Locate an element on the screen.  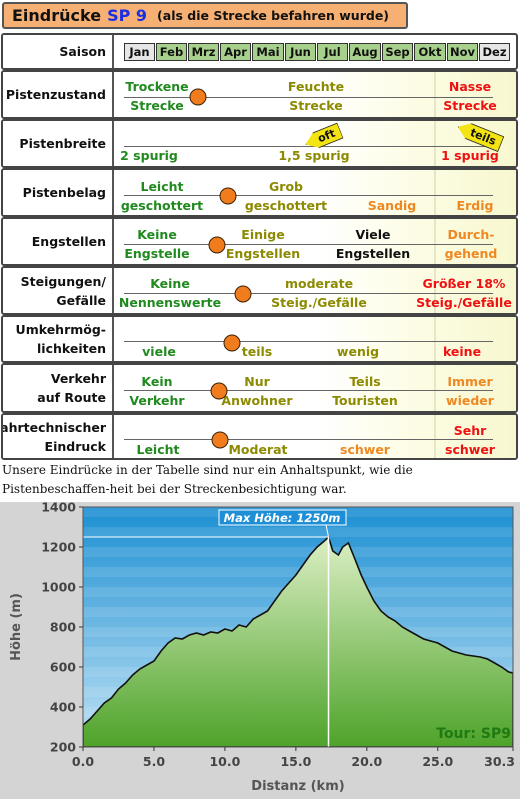
month-jan: Jan is located at coordinates (139, 52).